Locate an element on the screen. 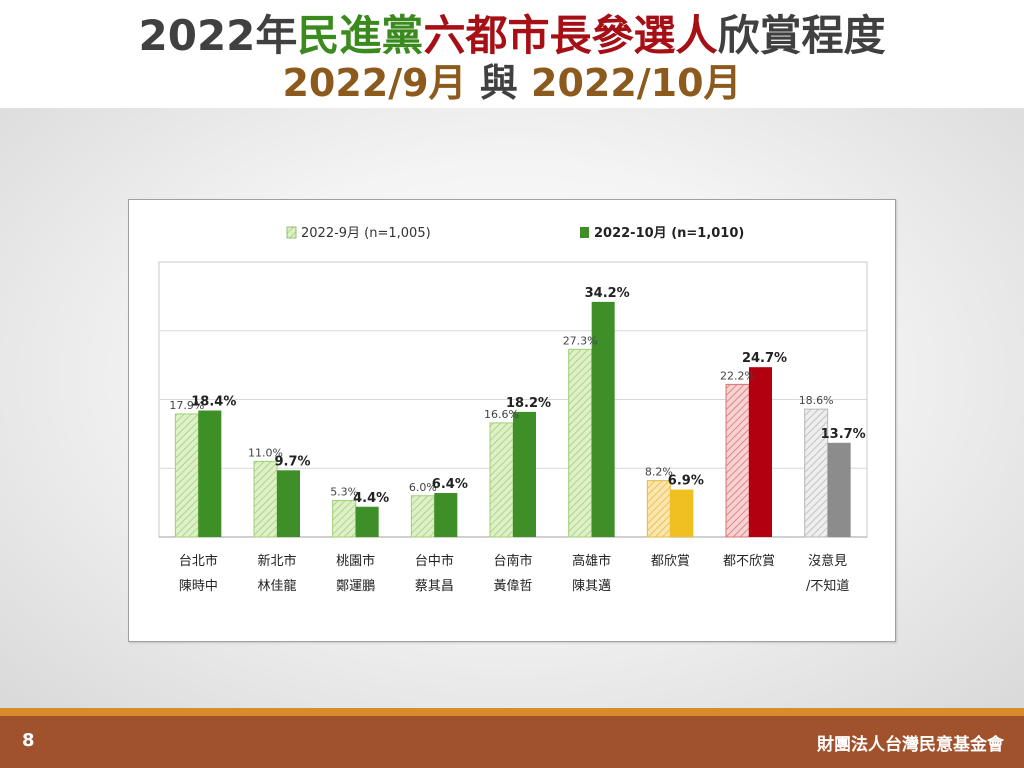 The image size is (1024, 768). legend-swatch-oct is located at coordinates (584, 232).